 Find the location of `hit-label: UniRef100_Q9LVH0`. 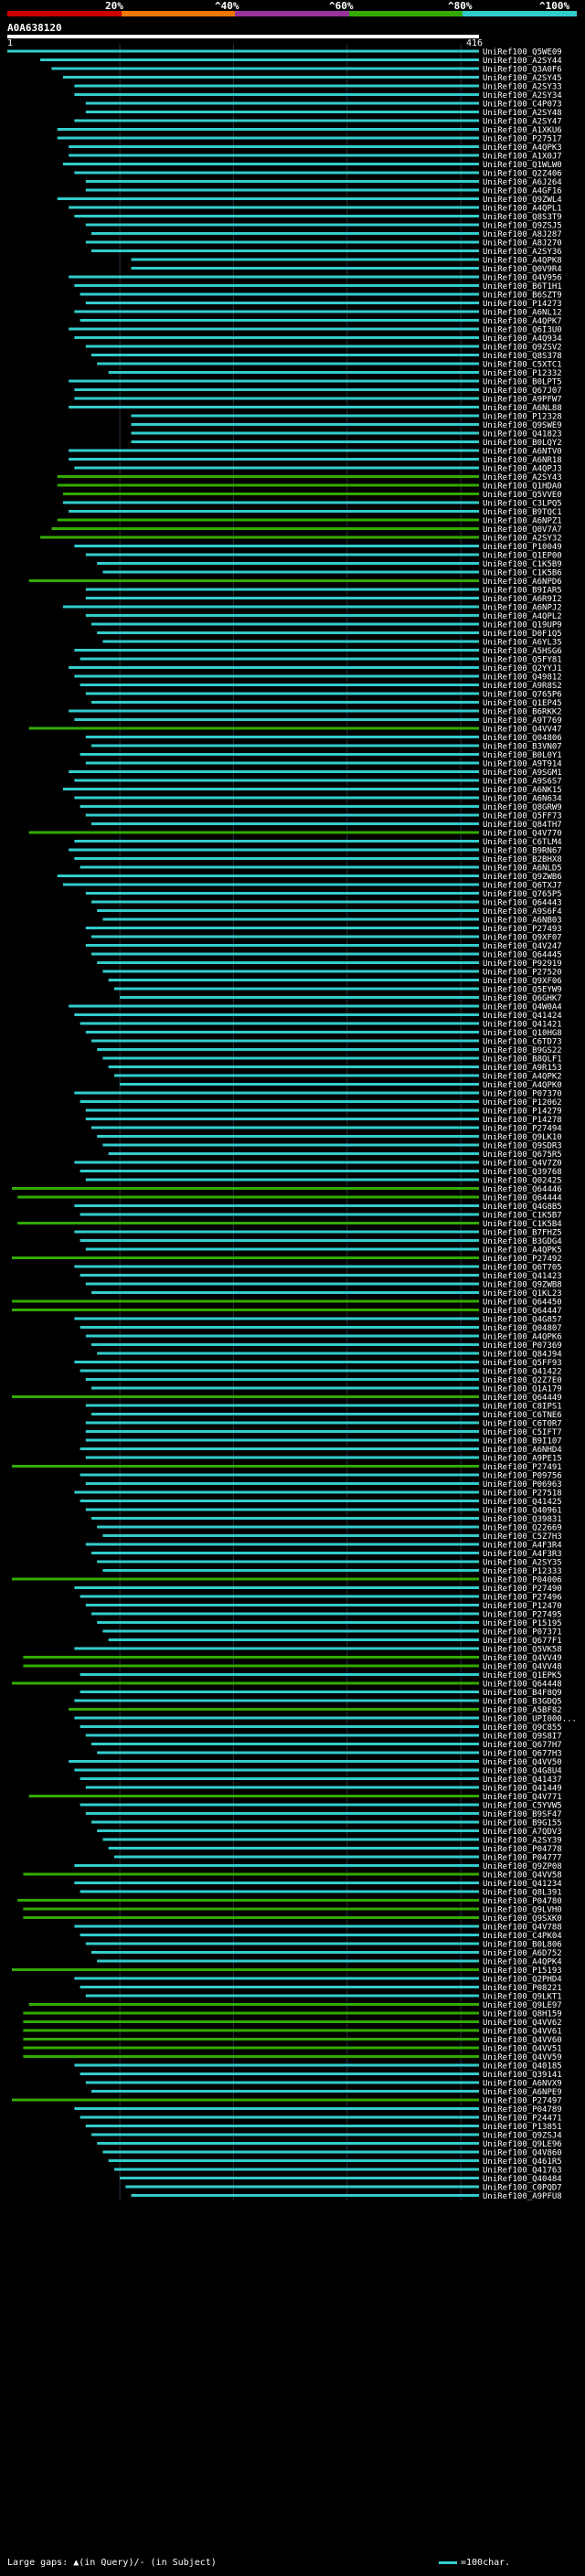

hit-label: UniRef100_Q9LVH0 is located at coordinates (522, 1910).